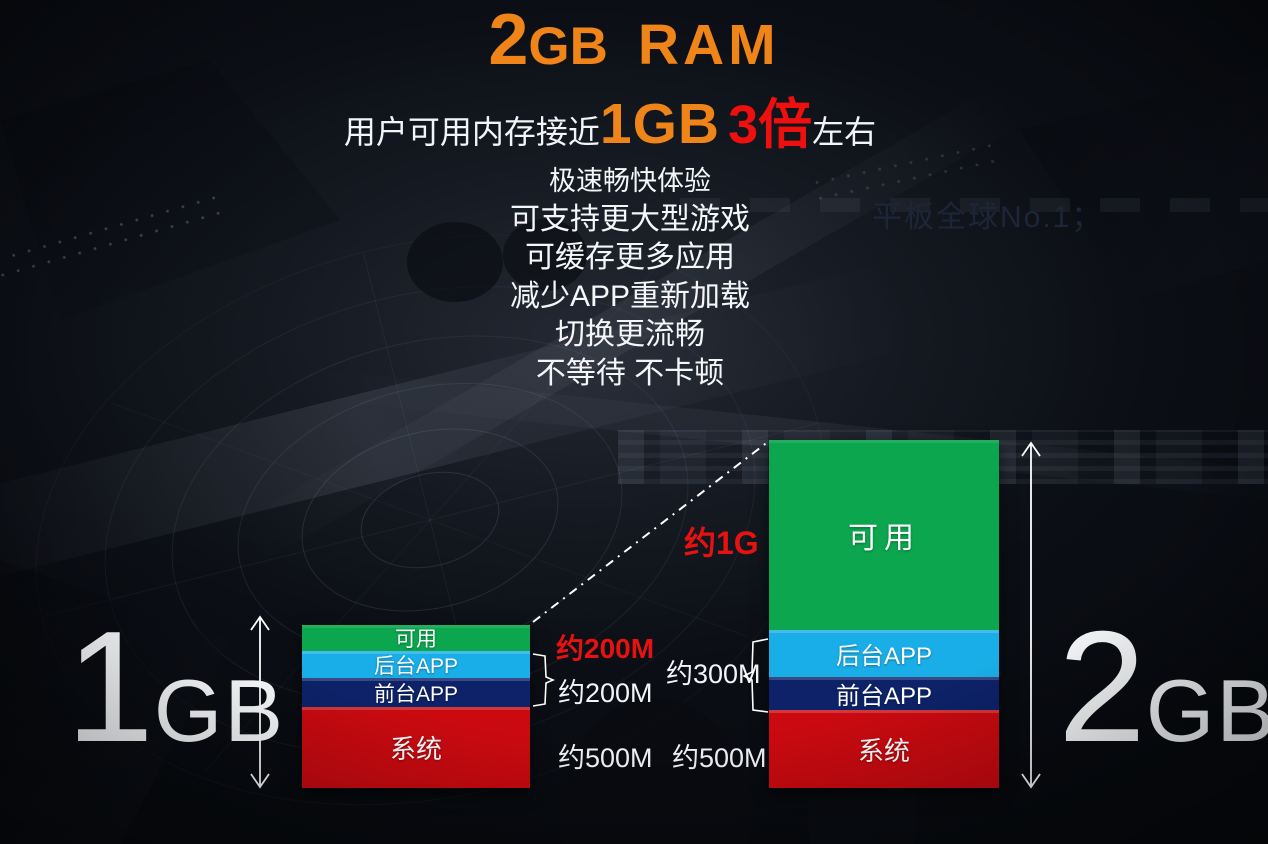 This screenshot has width=1268, height=844. What do you see at coordinates (630, 334) in the screenshot?
I see `benefit-line: 切换更流畅` at bounding box center [630, 334].